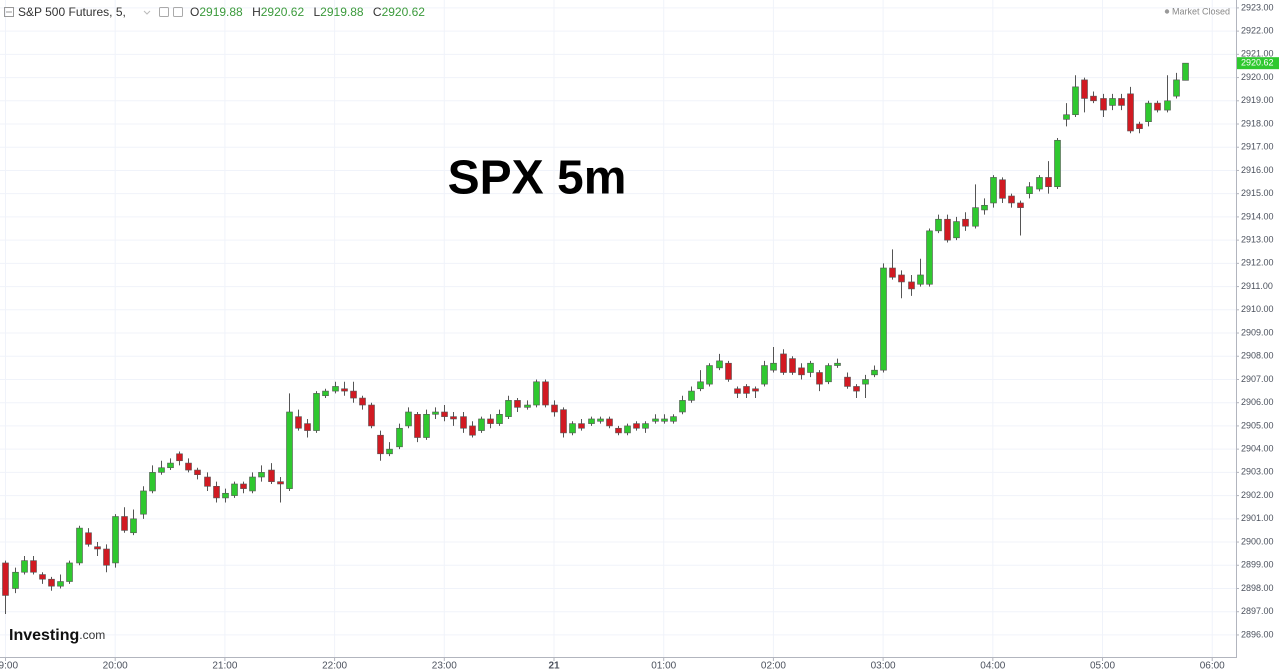  What do you see at coordinates (115, 666) in the screenshot?
I see `x-tick-label: 20:00` at bounding box center [115, 666].